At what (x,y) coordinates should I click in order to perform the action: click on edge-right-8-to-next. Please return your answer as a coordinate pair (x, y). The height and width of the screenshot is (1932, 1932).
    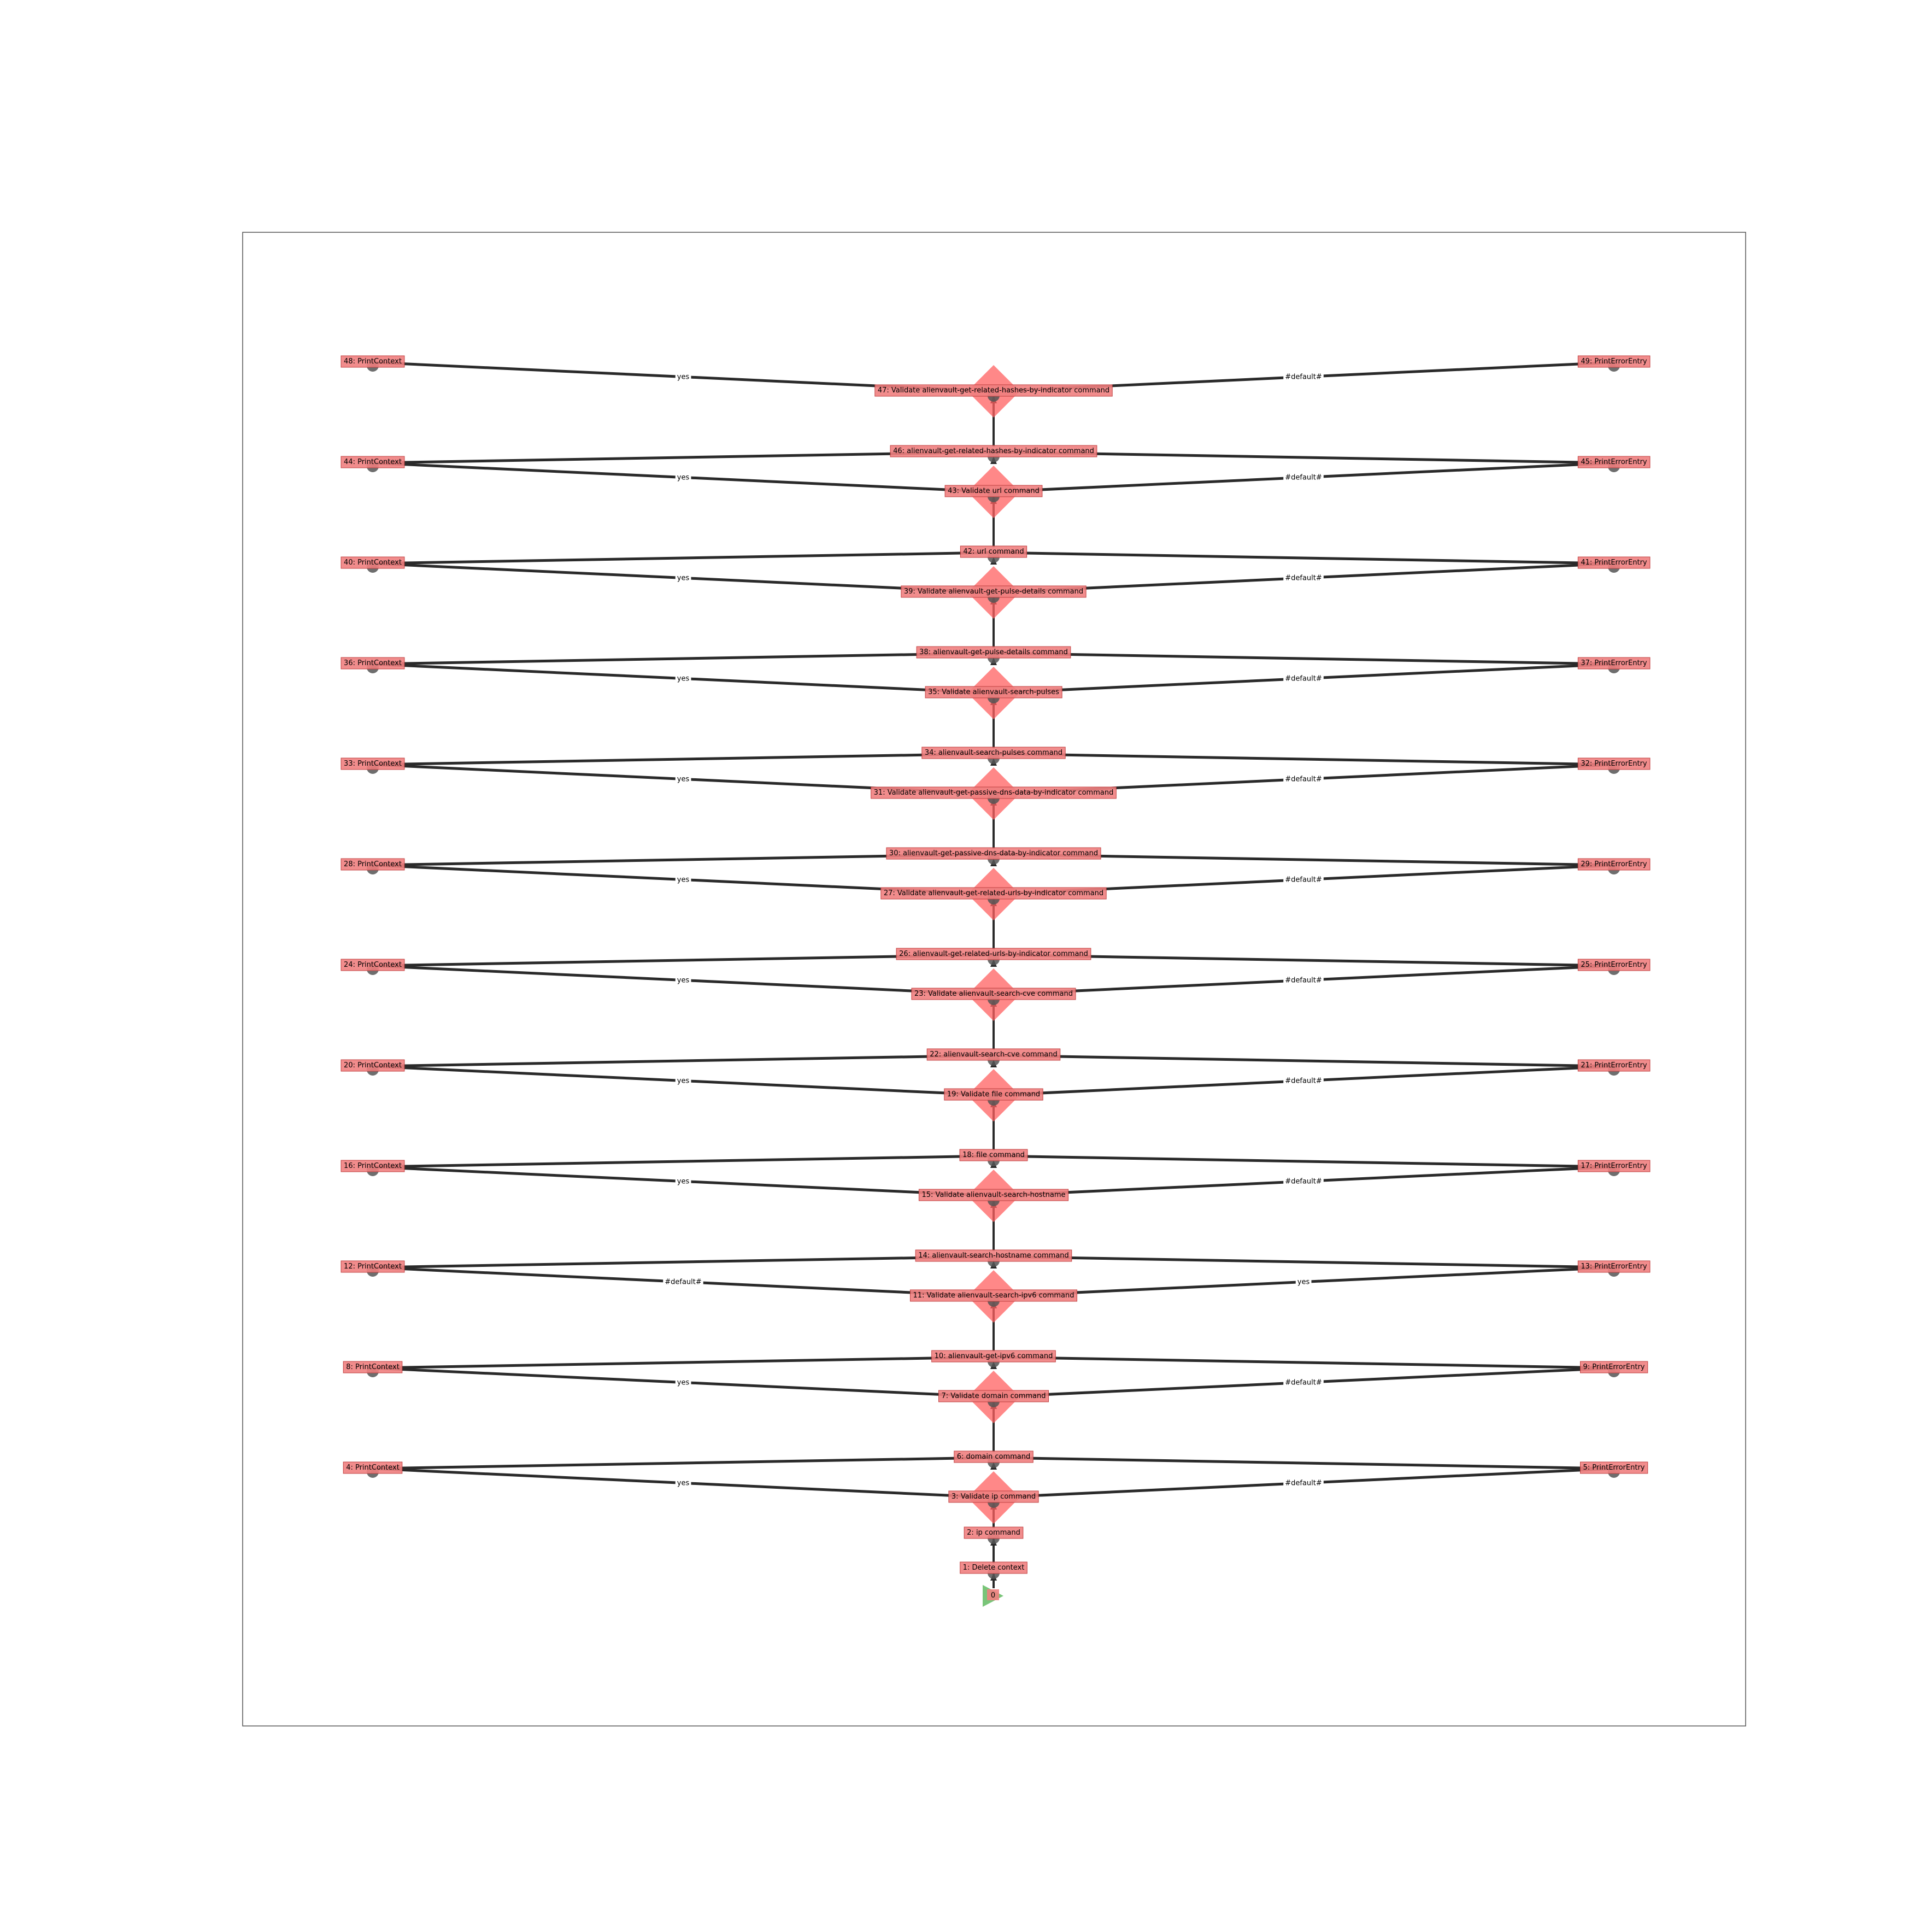
    Looking at the image, I should click on (1303, 658).